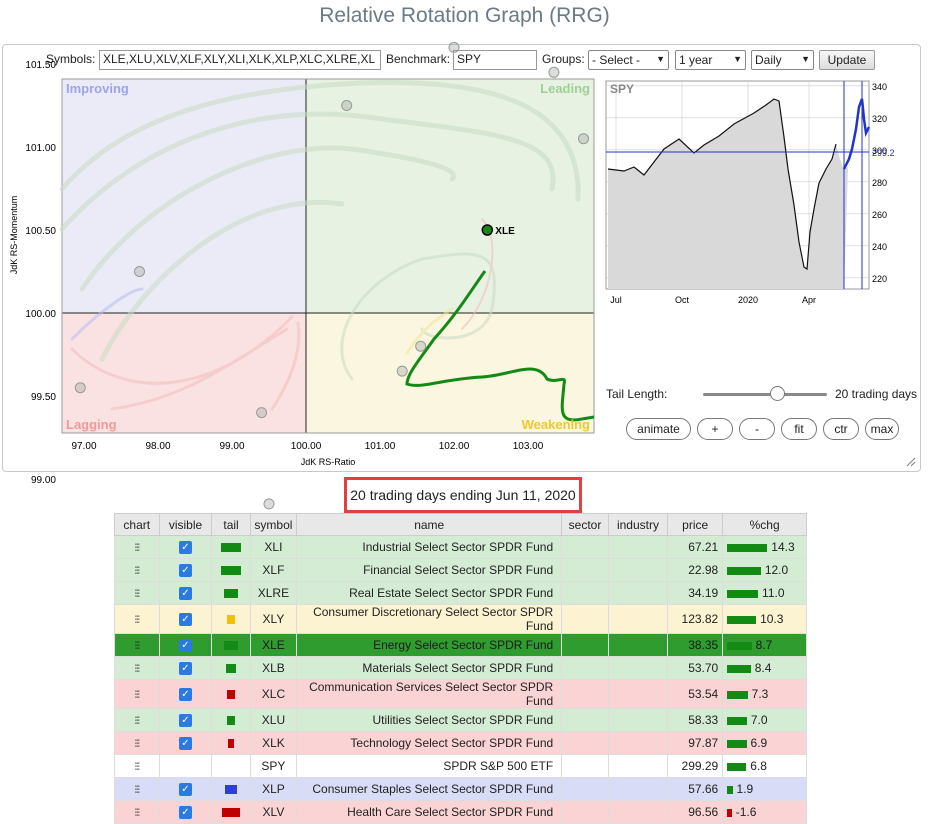  Describe the element at coordinates (799, 429) in the screenshot. I see `fit-button: fit` at that location.